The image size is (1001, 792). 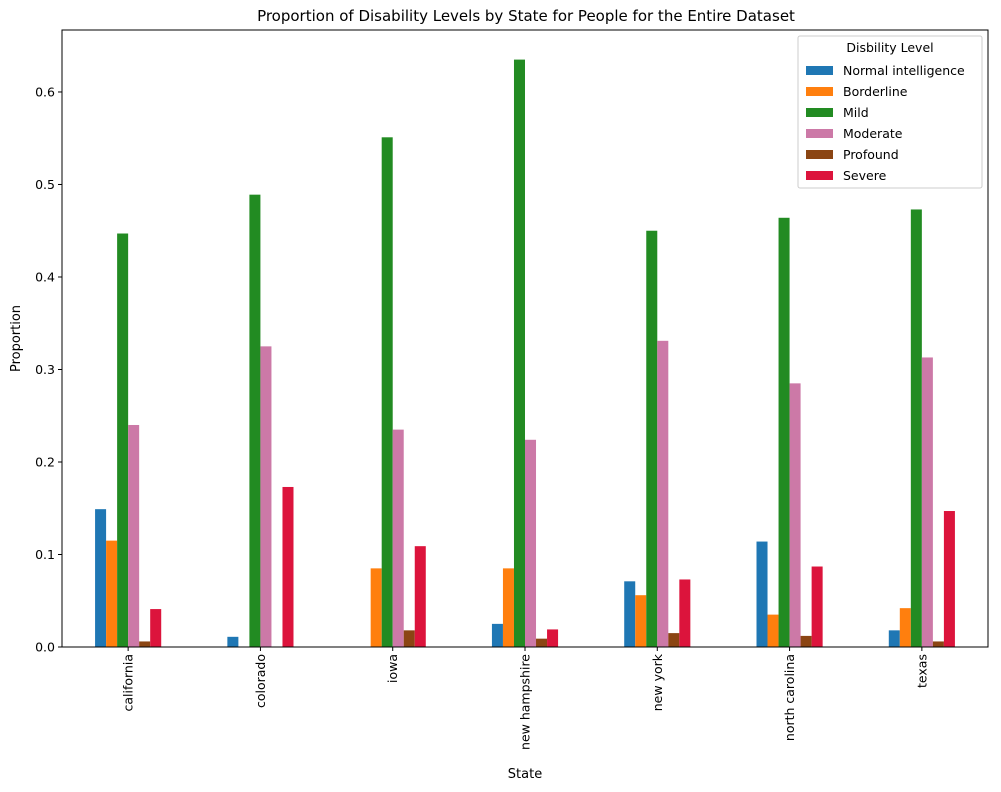 I want to click on y-tick-label: 0.4, so click(x=45, y=276).